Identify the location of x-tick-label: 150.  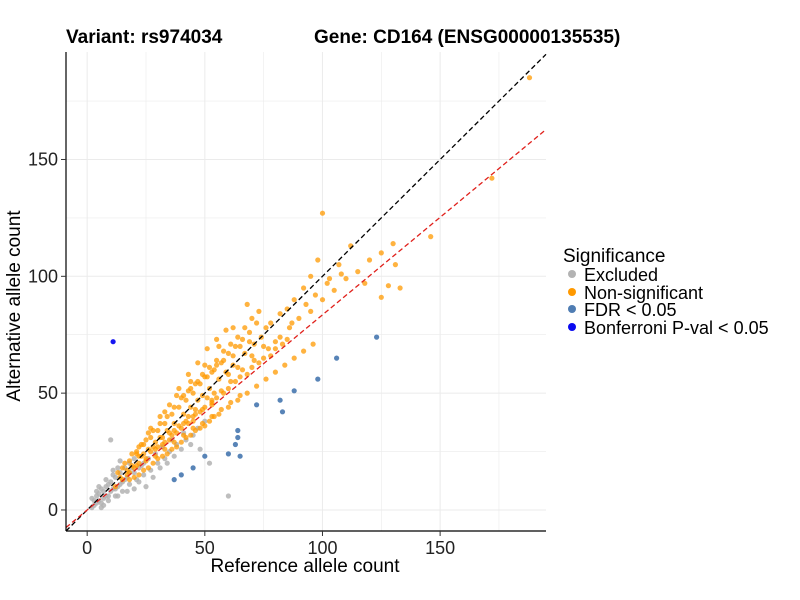
(440, 548).